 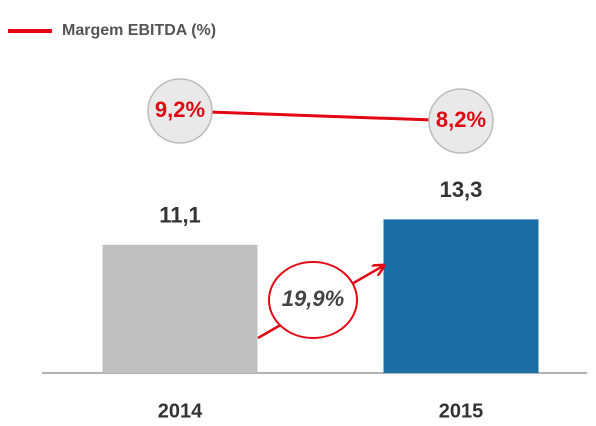 What do you see at coordinates (320, 116) in the screenshot?
I see `line` at bounding box center [320, 116].